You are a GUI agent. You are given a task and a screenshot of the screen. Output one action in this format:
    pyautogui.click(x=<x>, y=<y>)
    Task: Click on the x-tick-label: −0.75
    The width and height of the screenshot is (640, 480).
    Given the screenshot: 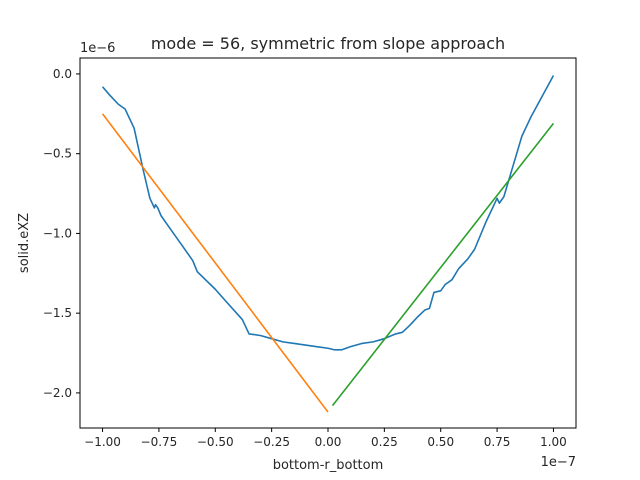 What is the action you would take?
    pyautogui.click(x=159, y=442)
    